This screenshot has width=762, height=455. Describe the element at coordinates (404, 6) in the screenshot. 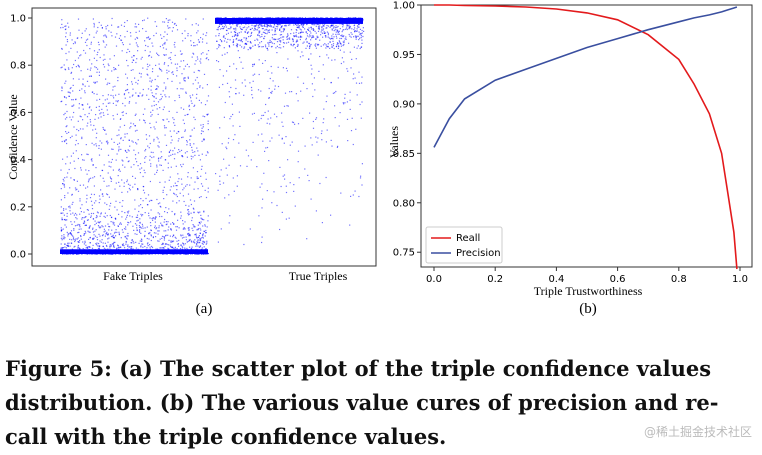

I see `y-tick-label: 1.00` at that location.